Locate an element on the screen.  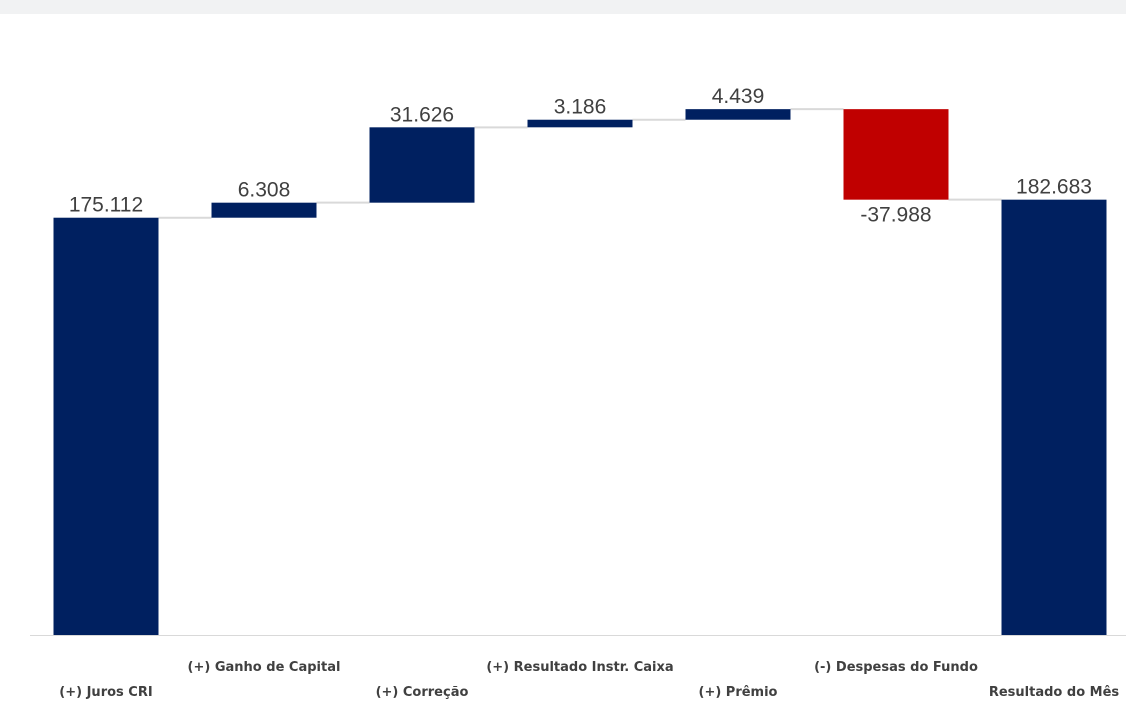
value-label: 182.683 is located at coordinates (1054, 187).